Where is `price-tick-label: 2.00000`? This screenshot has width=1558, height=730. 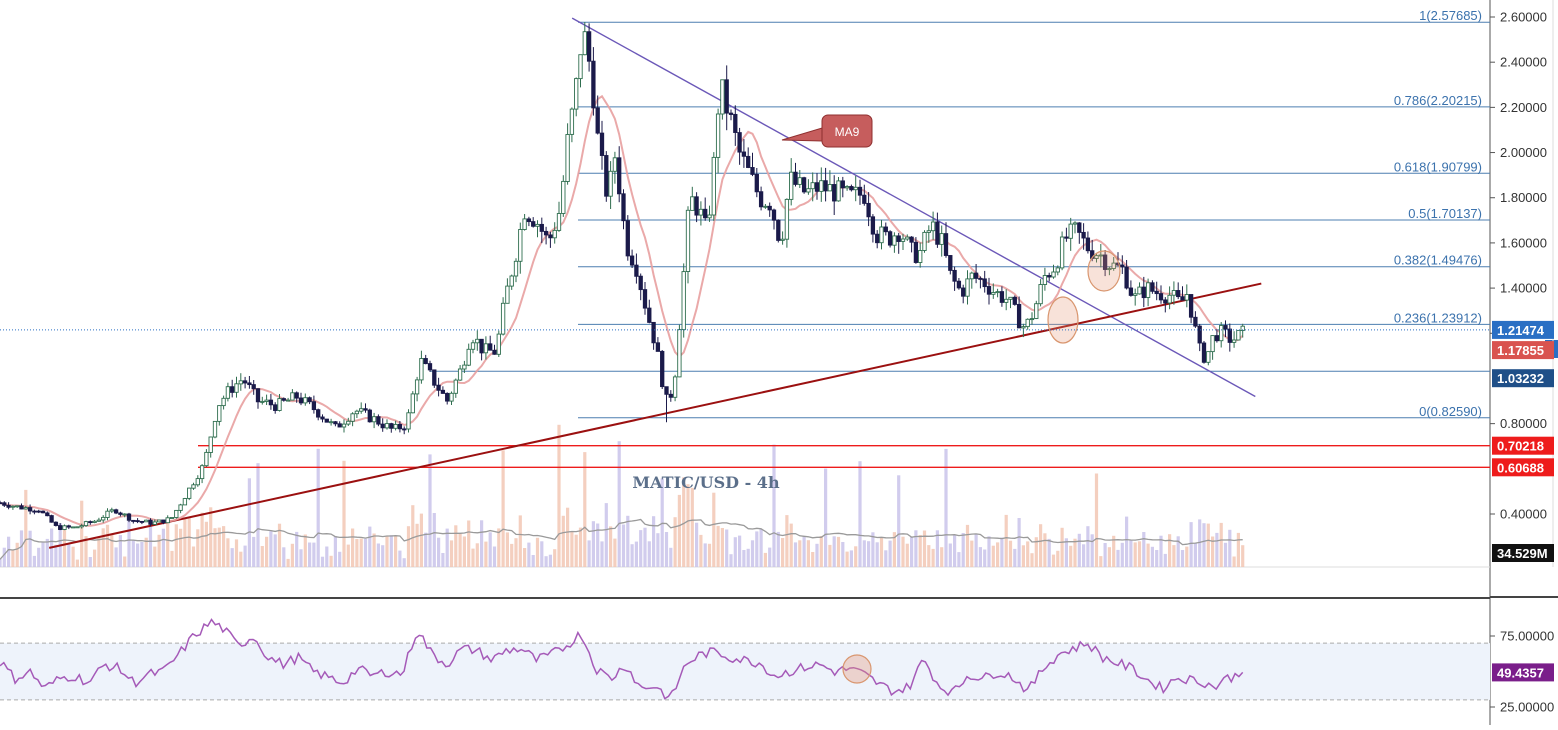 price-tick-label: 2.00000 is located at coordinates (1523, 152).